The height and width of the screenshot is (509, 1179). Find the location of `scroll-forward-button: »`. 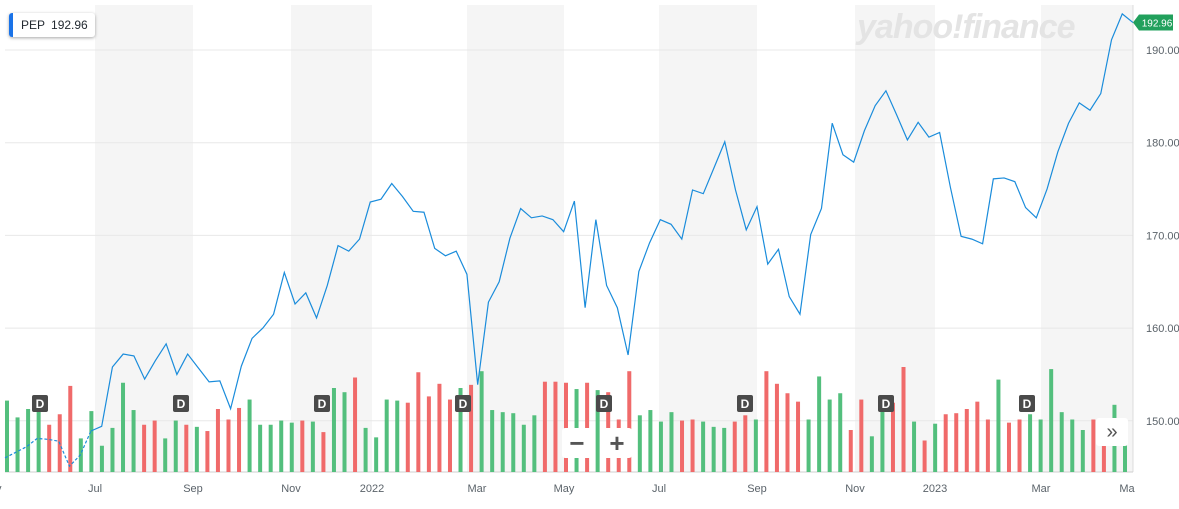

scroll-forward-button: » is located at coordinates (1112, 432).